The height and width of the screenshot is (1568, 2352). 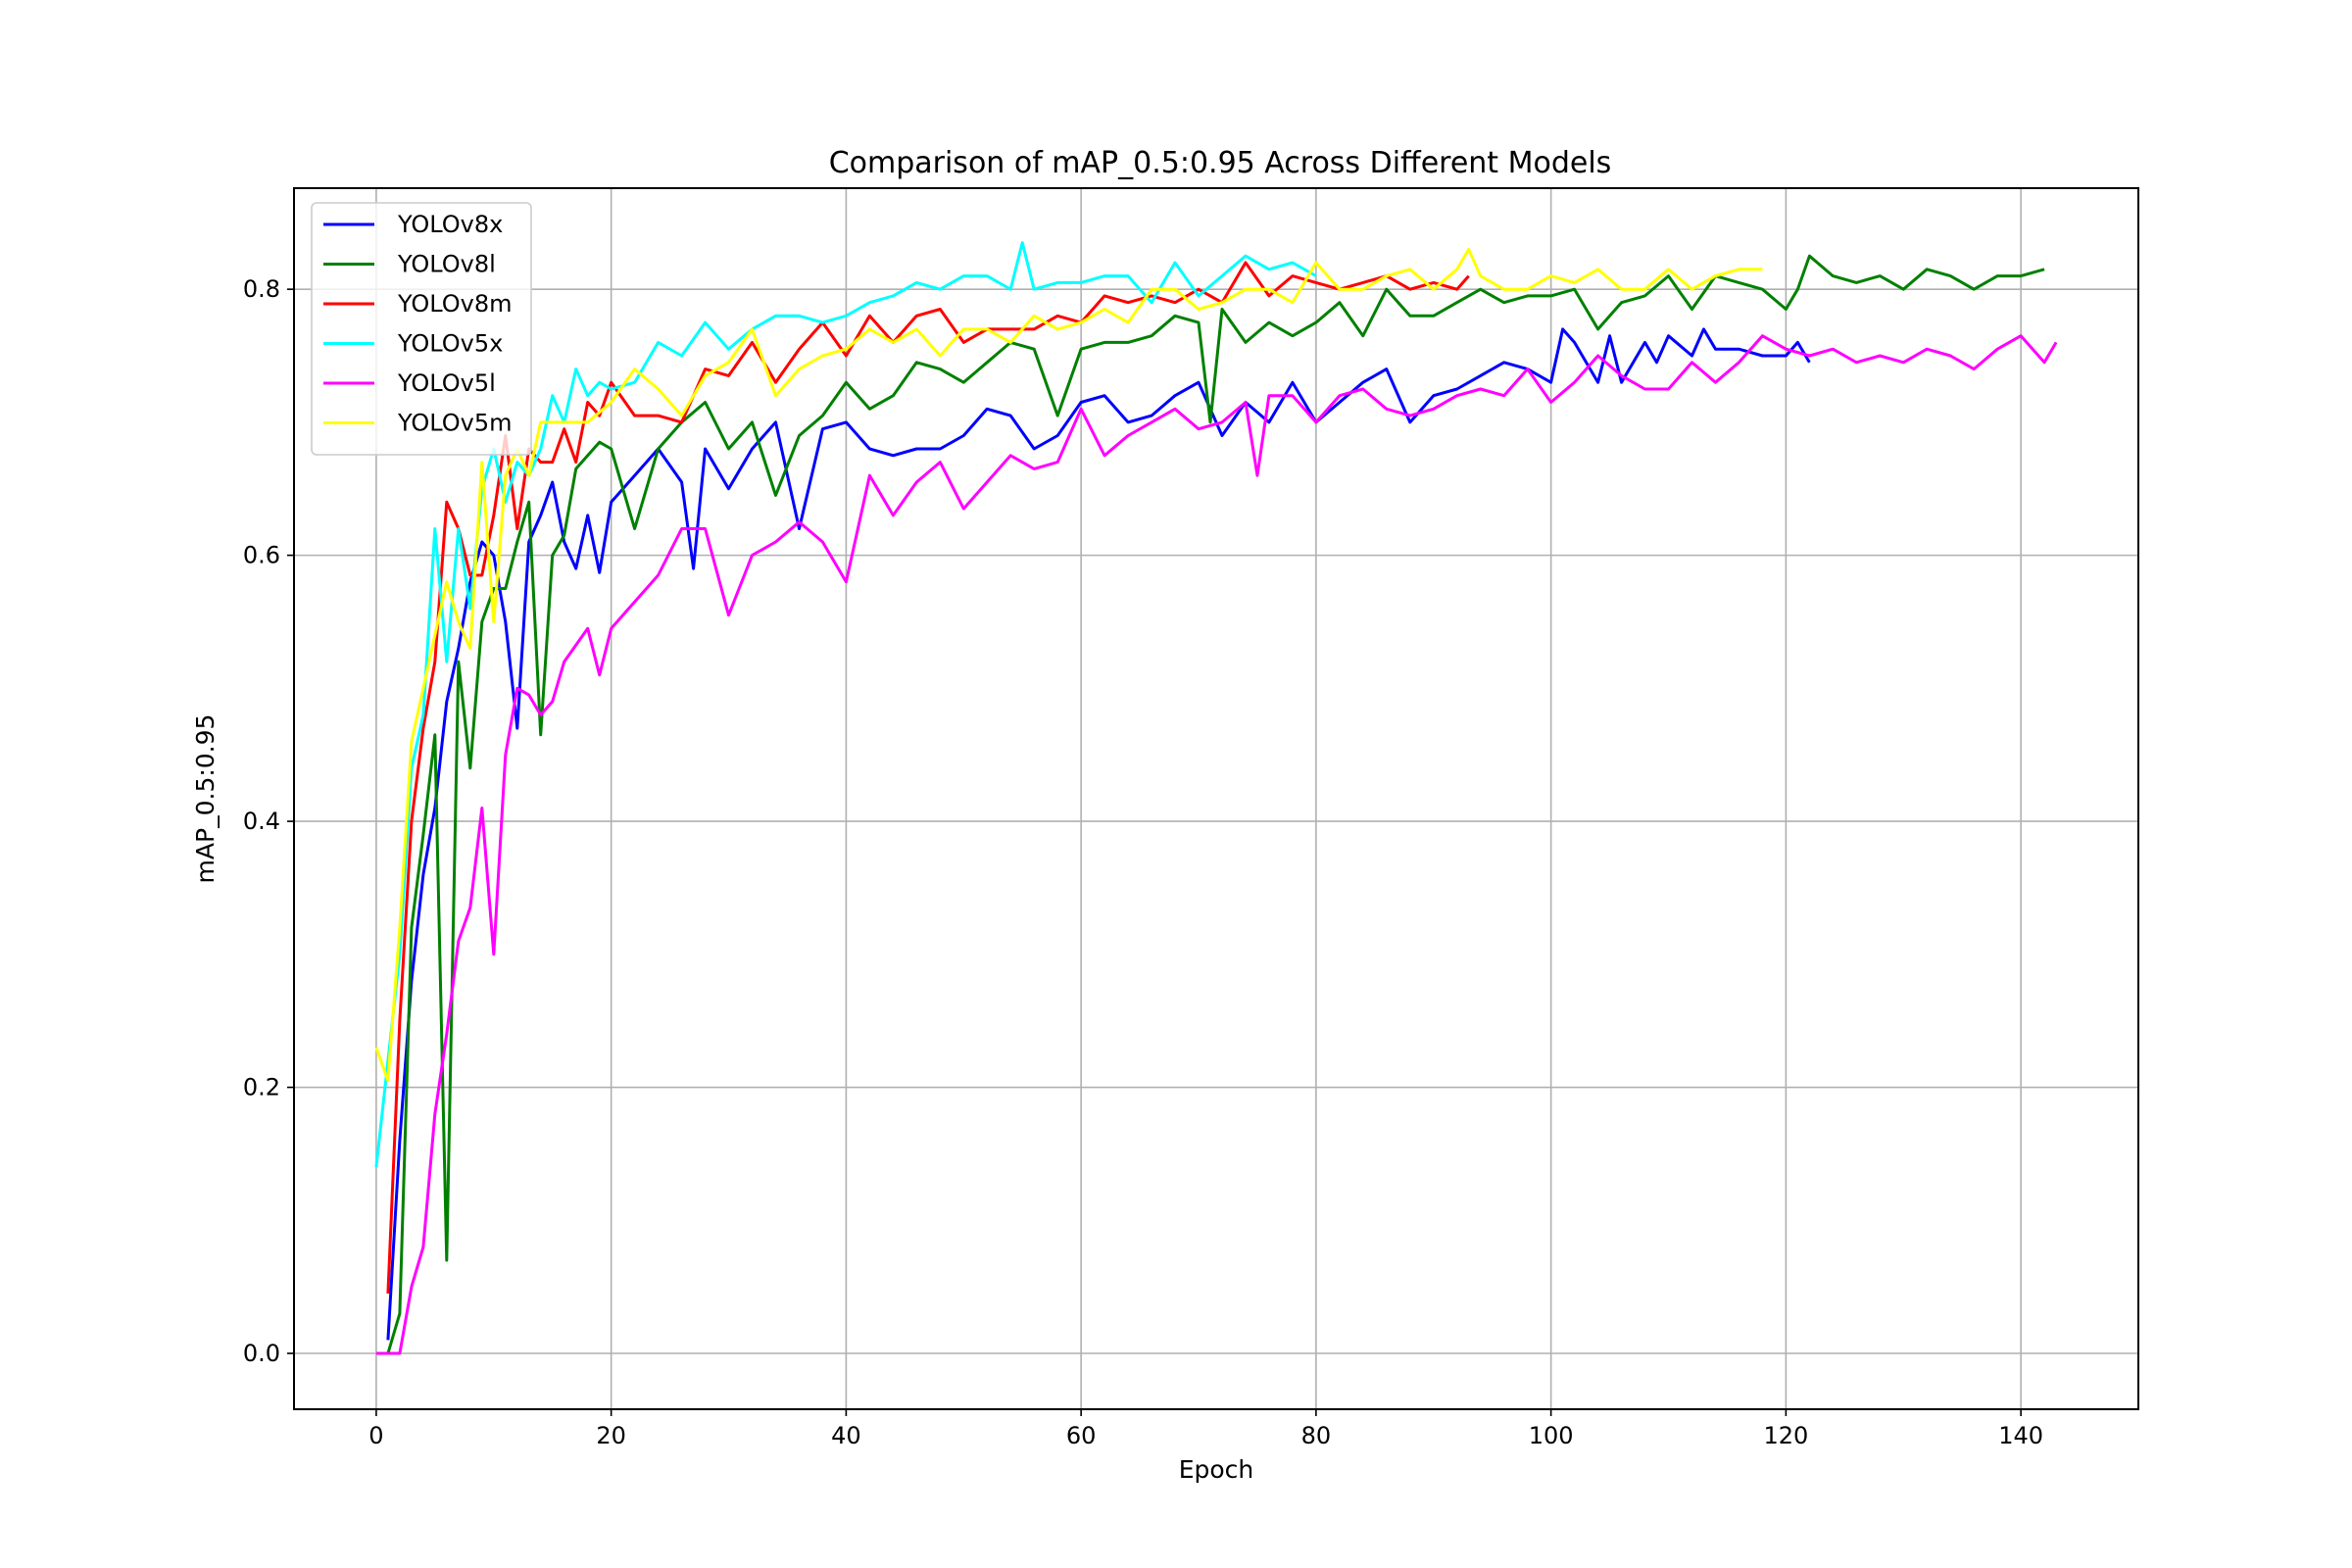 What do you see at coordinates (1785, 1435) in the screenshot?
I see `x-tick-label: 120` at bounding box center [1785, 1435].